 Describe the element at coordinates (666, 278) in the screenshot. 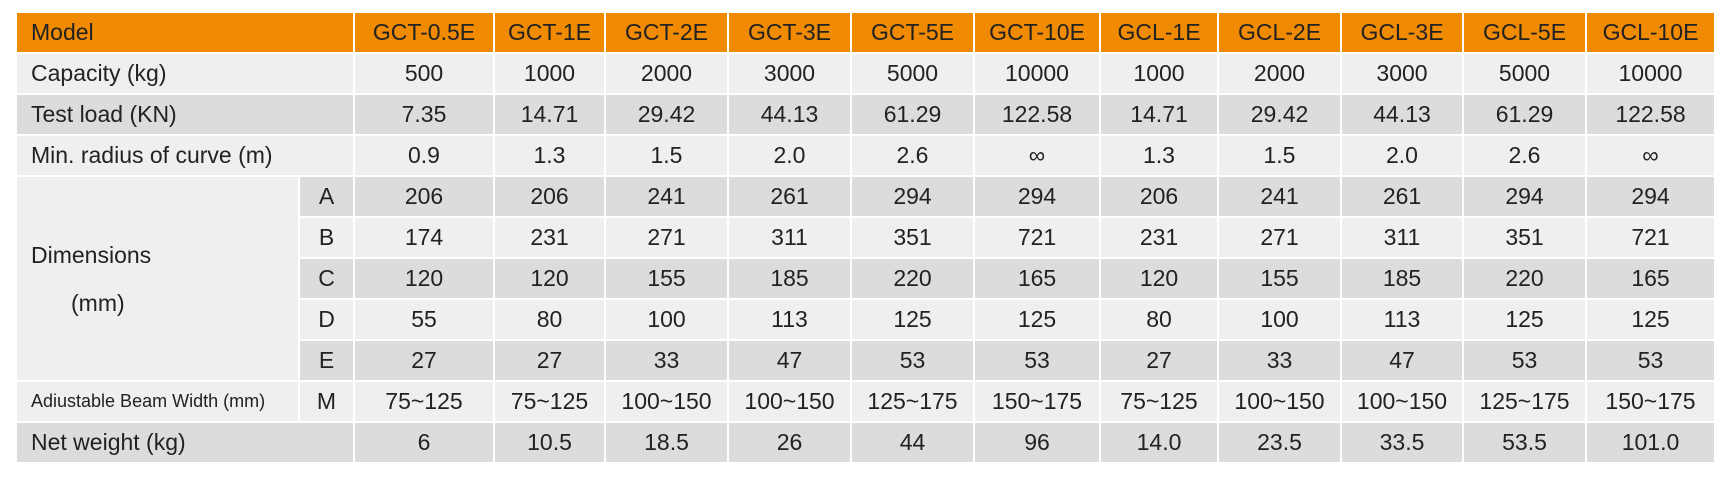

I see `value-cell: 155` at that location.